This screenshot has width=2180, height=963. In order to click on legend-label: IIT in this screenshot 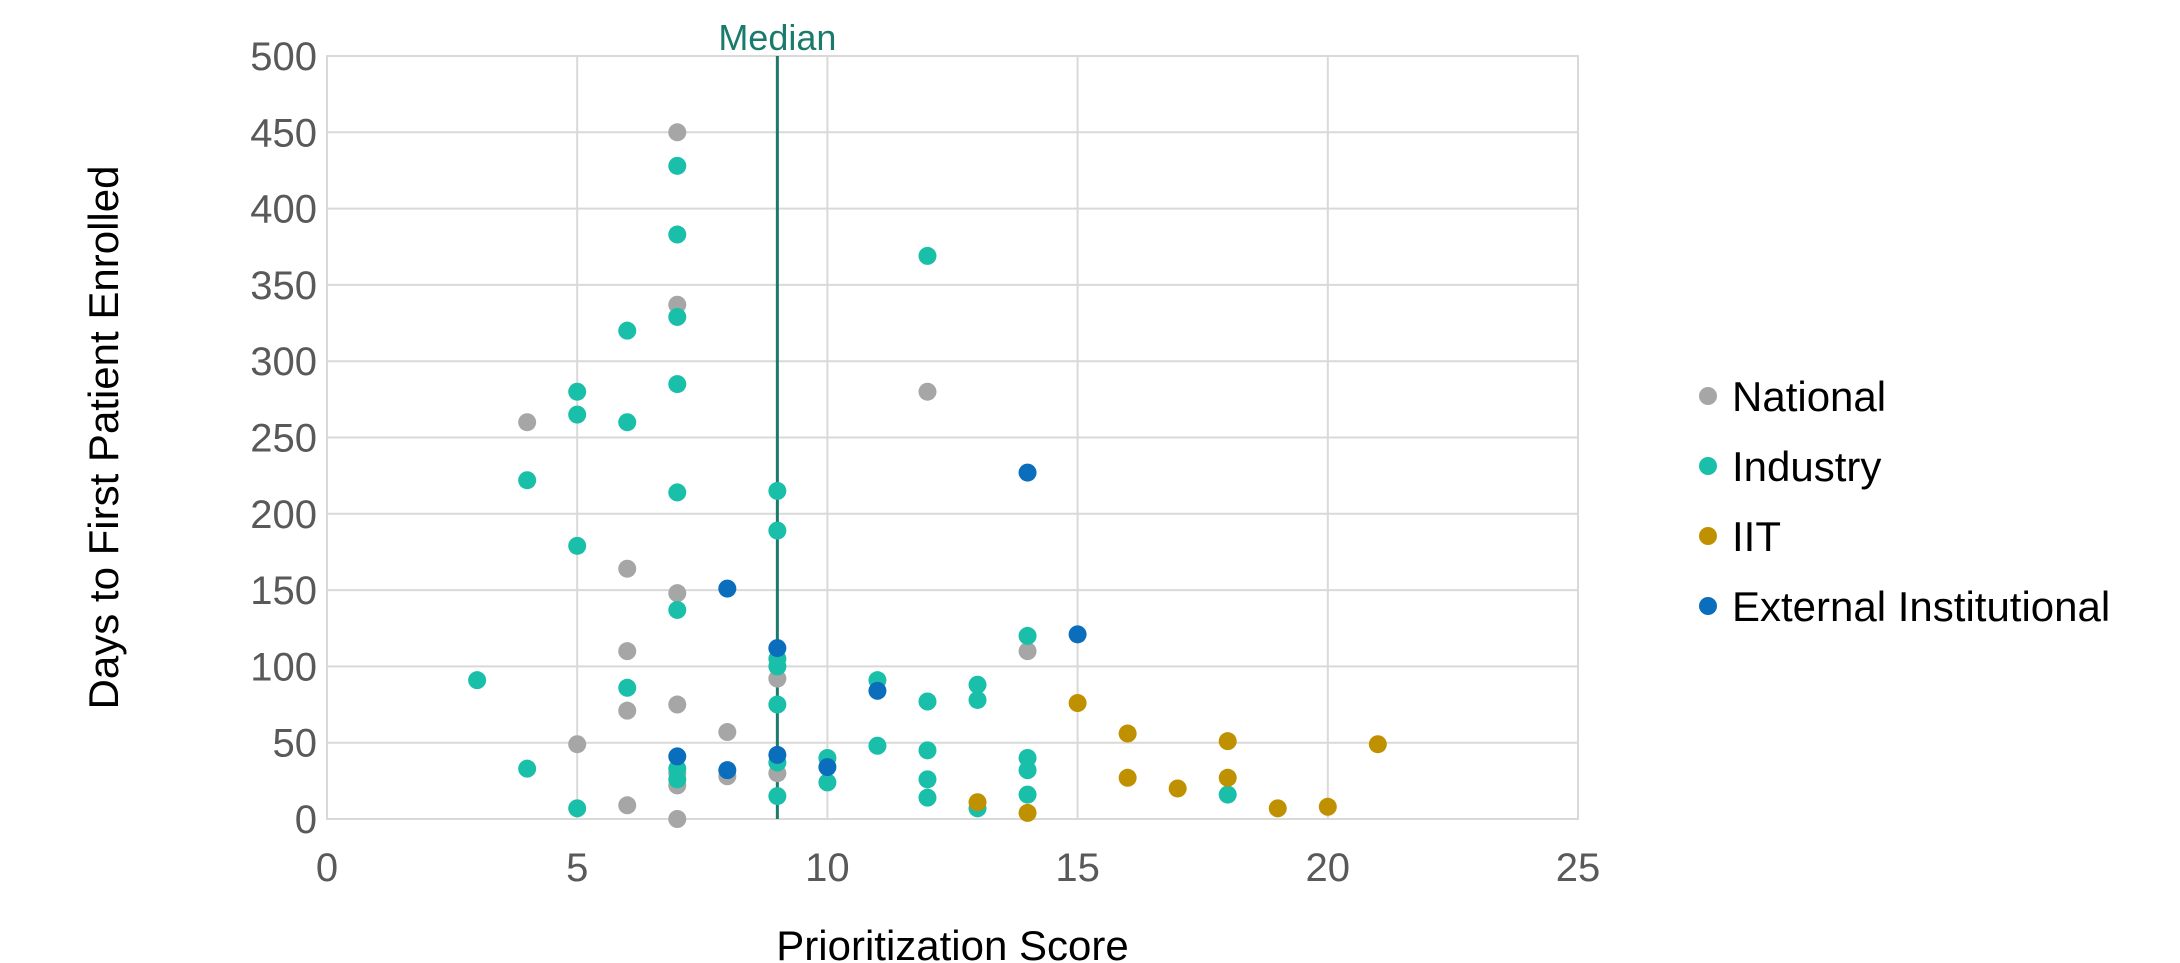, I will do `click(1756, 536)`.